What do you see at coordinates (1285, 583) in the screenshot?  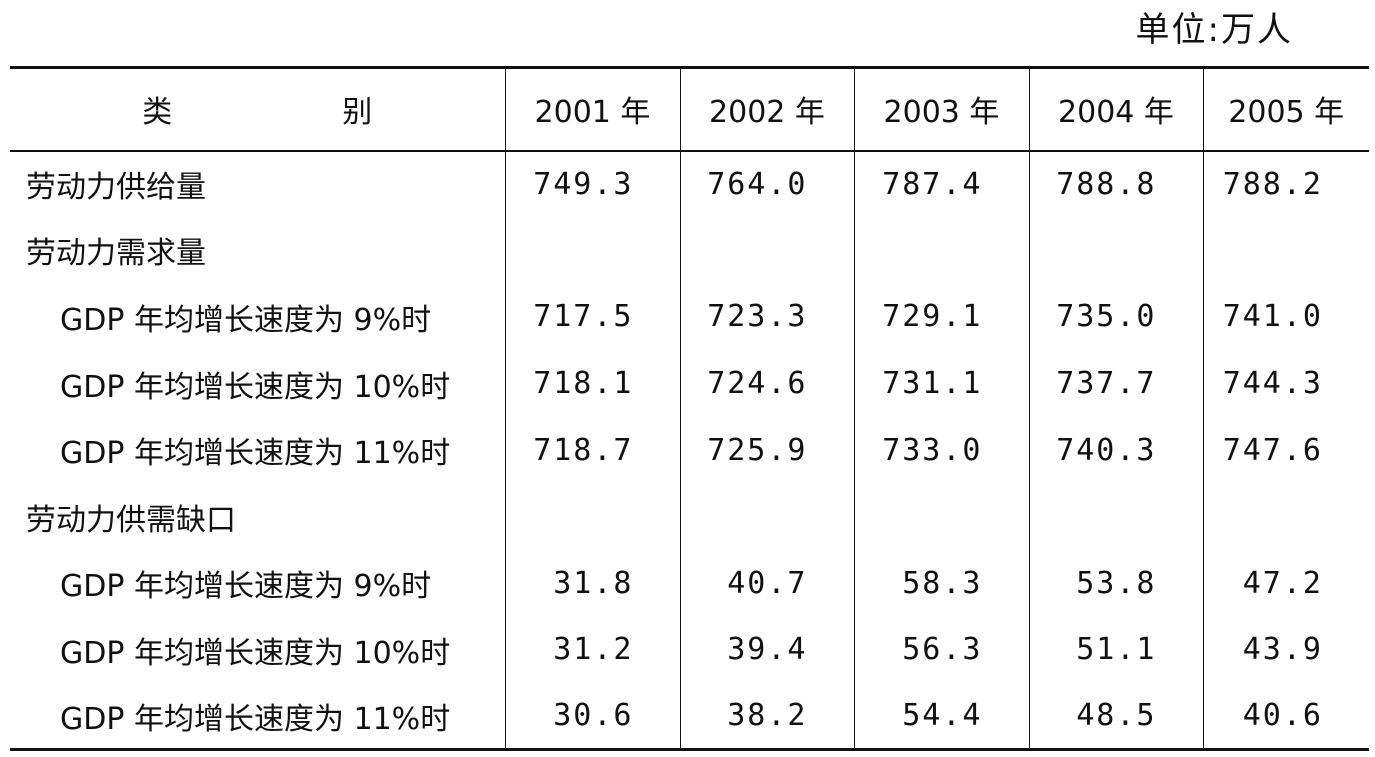 I see `cell-value: 47.2` at bounding box center [1285, 583].